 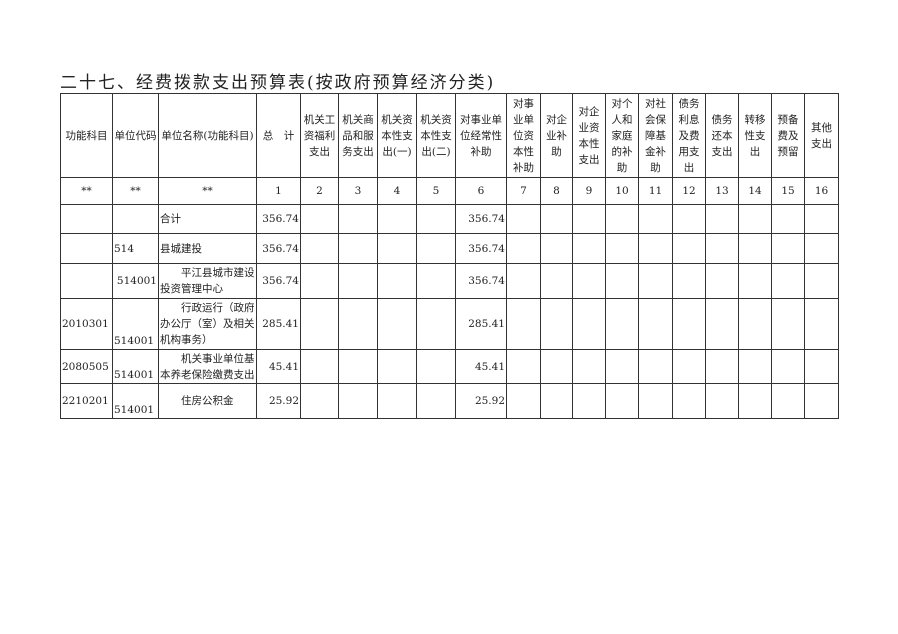 What do you see at coordinates (655, 135) in the screenshot?
I see `column-header: 对社 会保 障基 金补 助` at bounding box center [655, 135].